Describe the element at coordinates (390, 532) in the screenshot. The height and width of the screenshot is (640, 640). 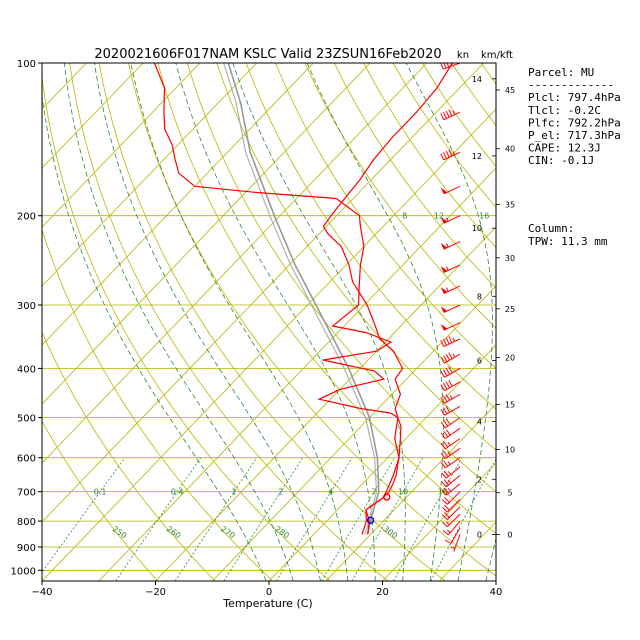
I see `dry-adiabat-label: 300` at that location.